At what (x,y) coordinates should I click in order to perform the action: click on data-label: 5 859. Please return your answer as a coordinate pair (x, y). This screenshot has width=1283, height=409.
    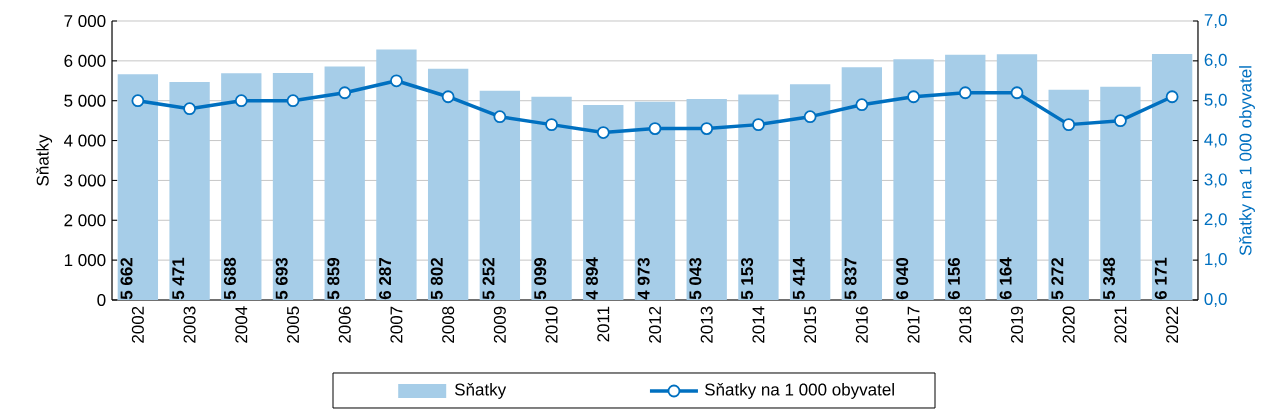
    Looking at the image, I should click on (333, 278).